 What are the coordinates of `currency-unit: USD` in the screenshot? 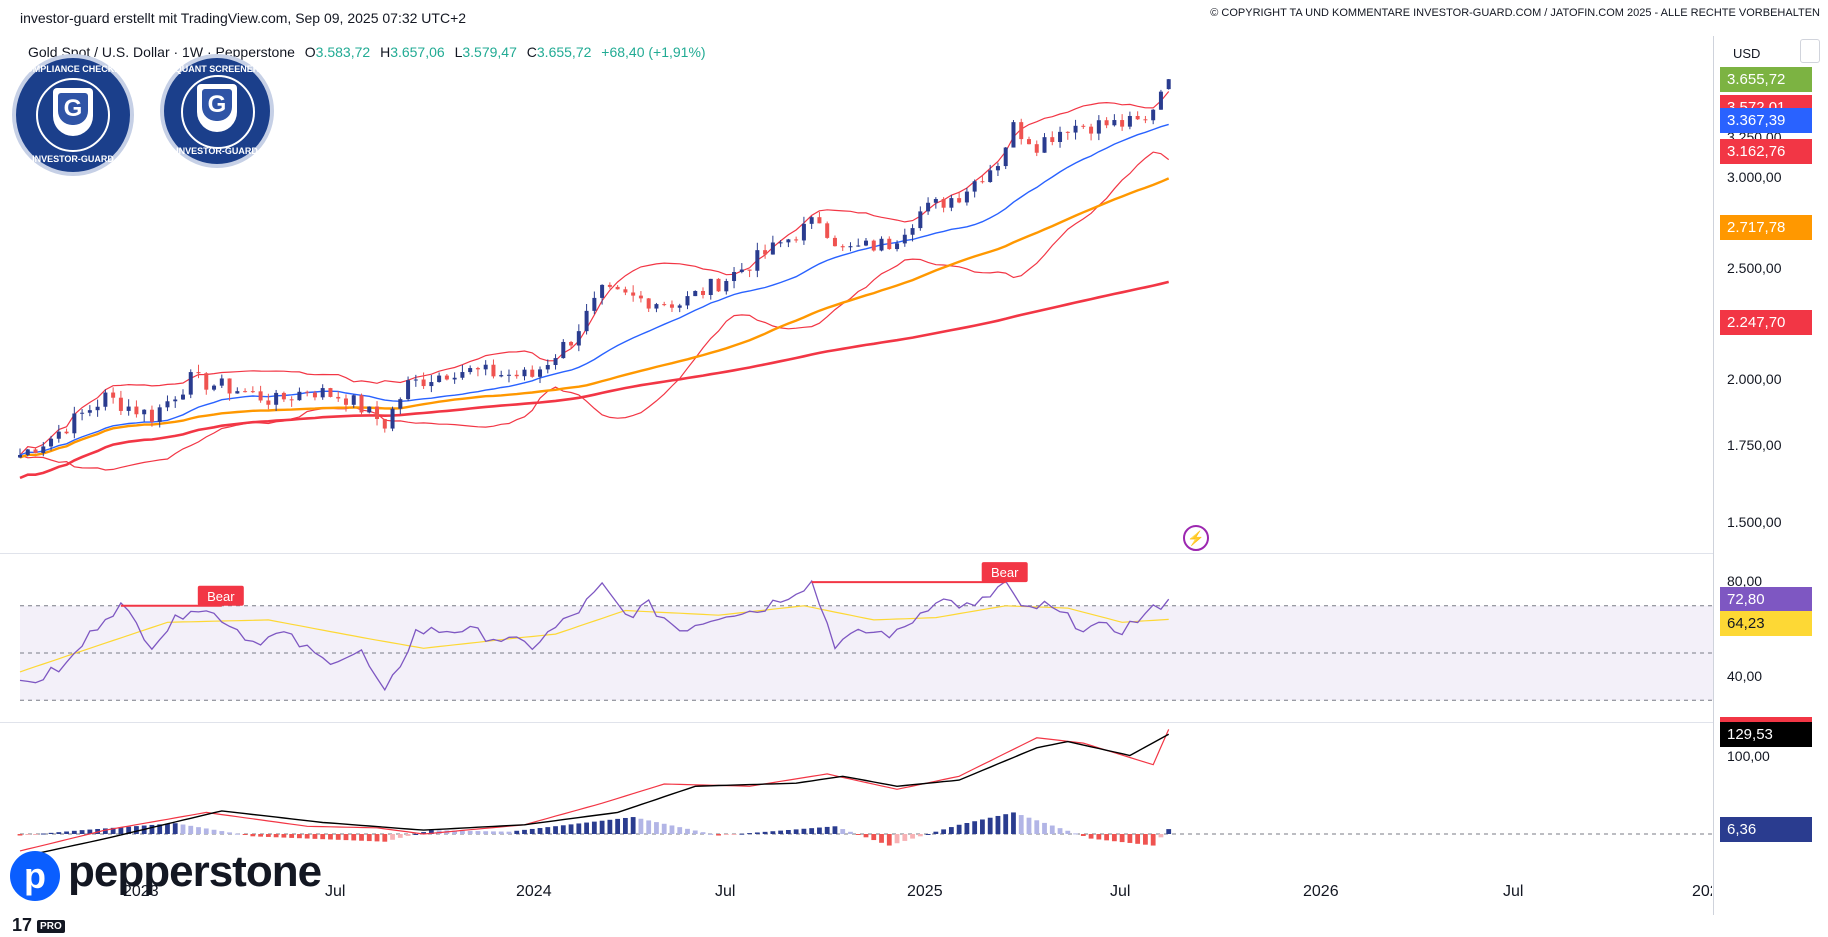 It's located at (1747, 53).